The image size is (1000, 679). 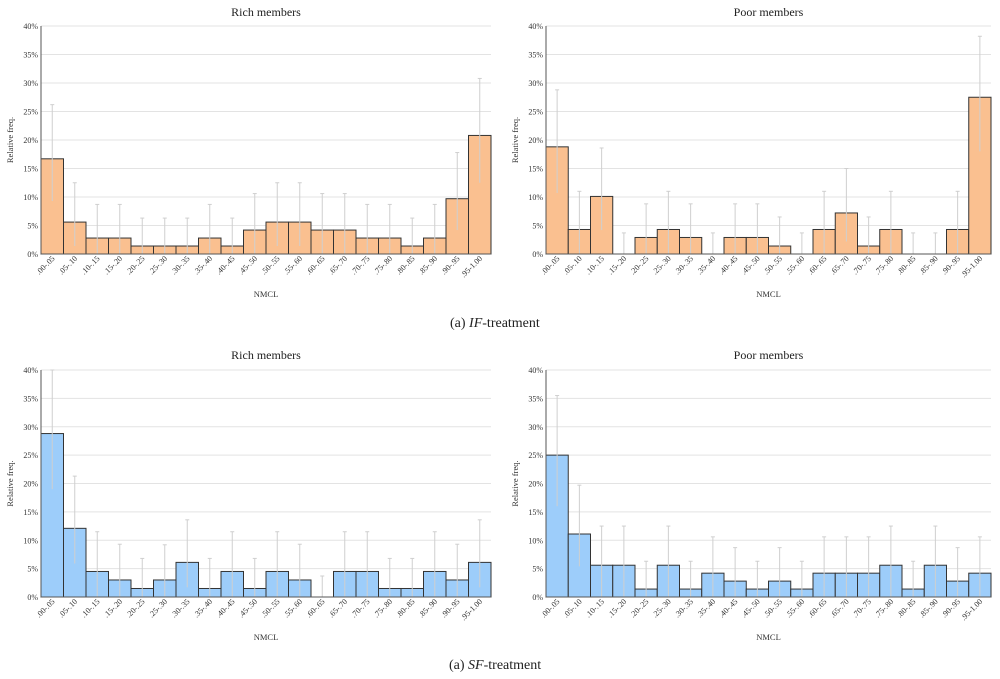 I want to click on caption-sf-treatment: (a) SF-treatment, so click(x=495, y=666).